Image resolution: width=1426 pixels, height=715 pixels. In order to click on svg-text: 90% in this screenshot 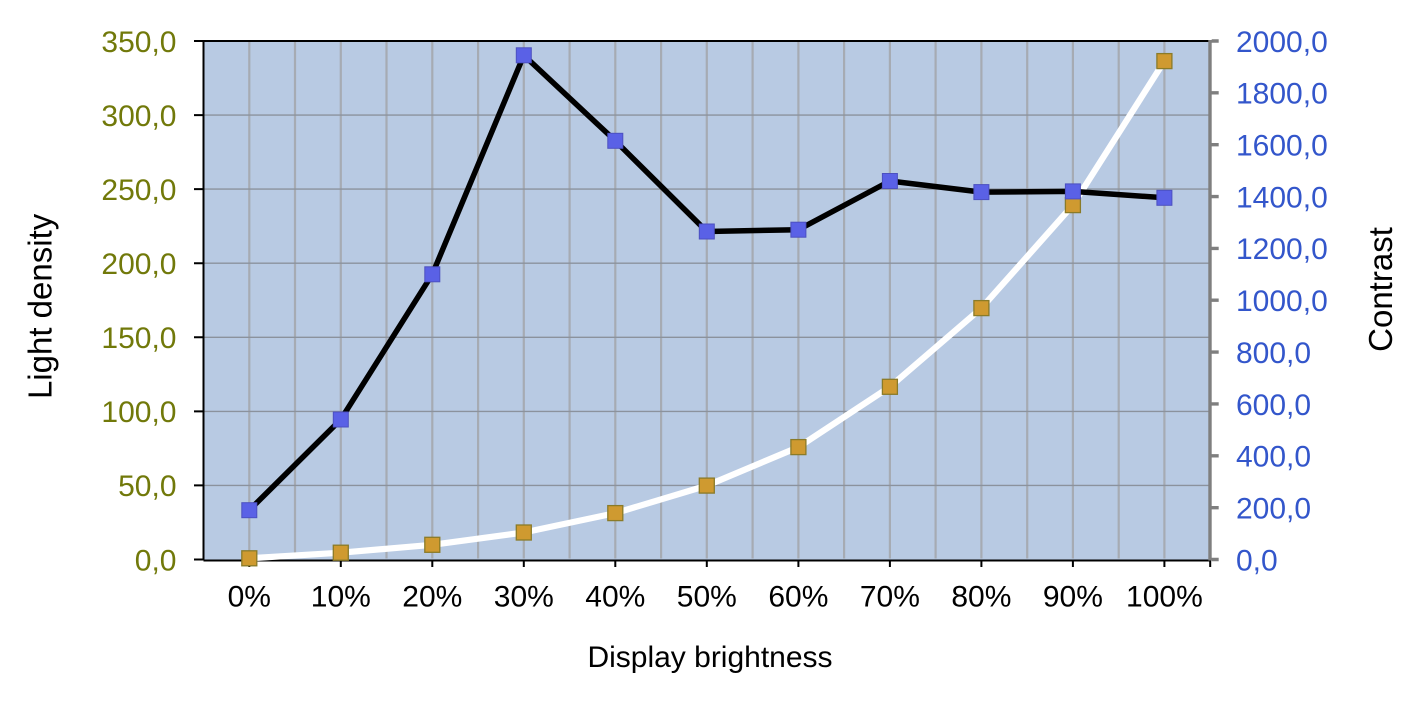, I will do `click(1073, 597)`.